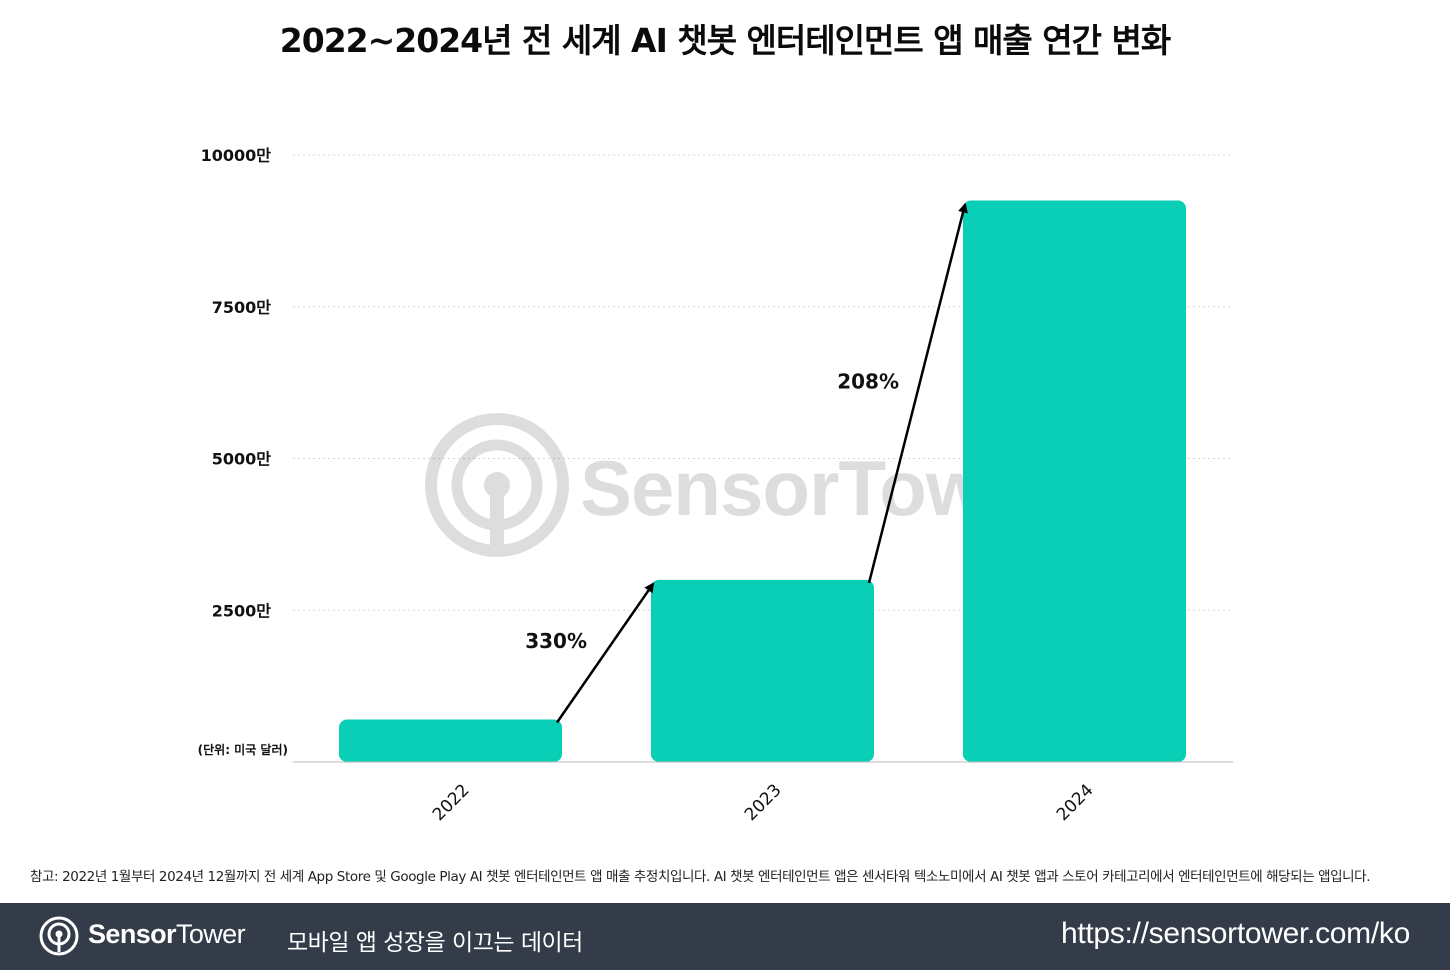  What do you see at coordinates (1075, 802) in the screenshot?
I see `x-tick-label: 2024` at bounding box center [1075, 802].